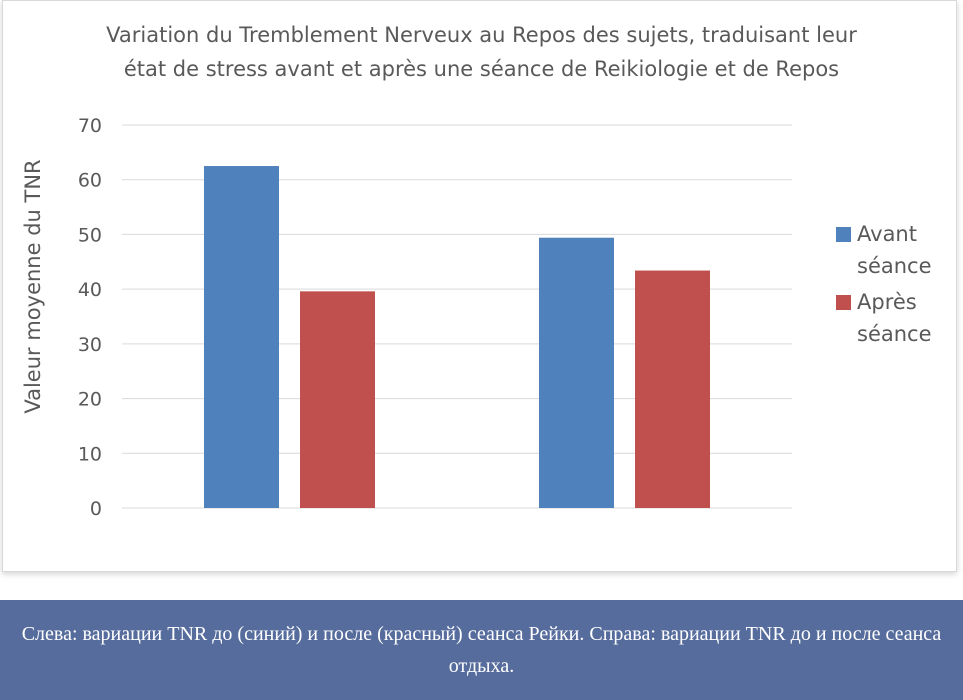 This screenshot has height=700, width=963. I want to click on y-tick-label: 0, so click(96, 509).